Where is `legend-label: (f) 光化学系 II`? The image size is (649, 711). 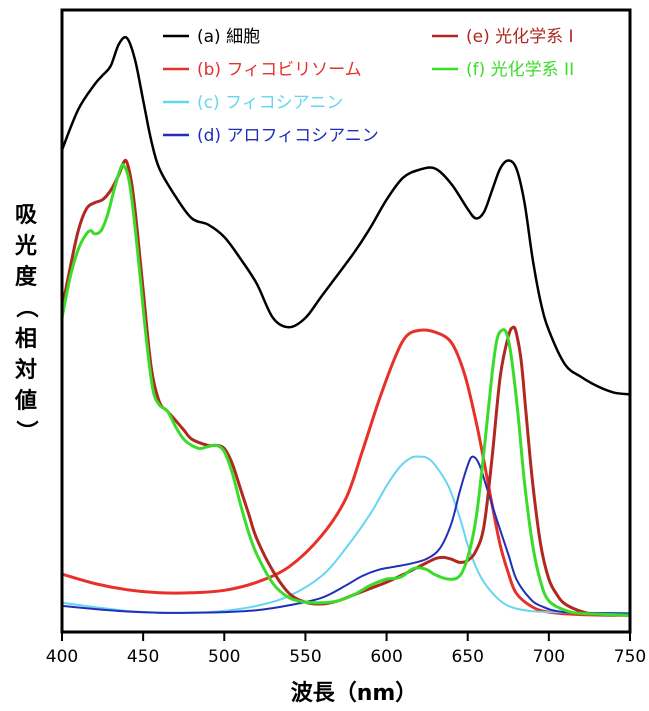 legend-label: (f) 光化学系 II is located at coordinates (520, 70).